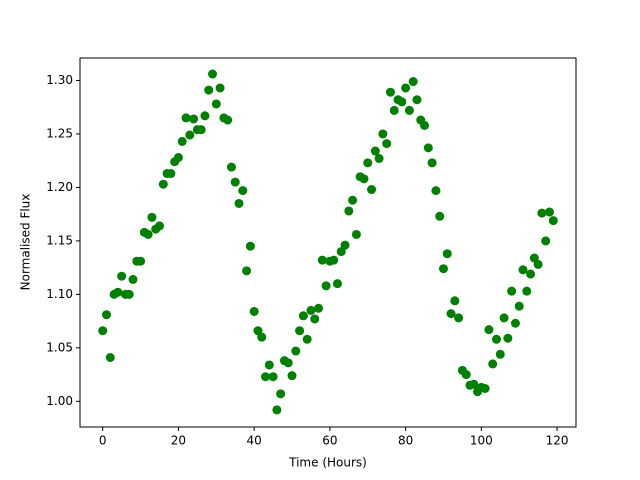 The height and width of the screenshot is (480, 640). What do you see at coordinates (59, 133) in the screenshot?
I see `y-tick-label: 1.25` at bounding box center [59, 133].